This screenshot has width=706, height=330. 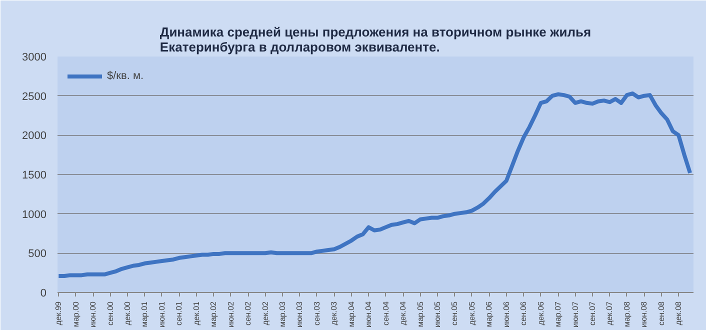 What do you see at coordinates (145, 314) in the screenshot?
I see `x-tick-label: мар.01` at bounding box center [145, 314].